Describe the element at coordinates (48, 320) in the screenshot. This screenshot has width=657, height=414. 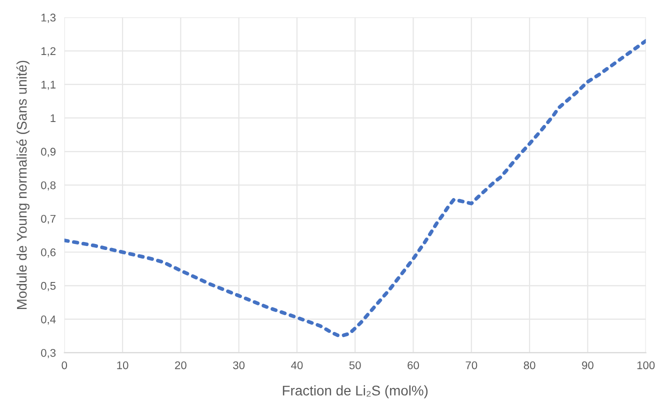
I see `y-tick-label: 0,4` at that location.